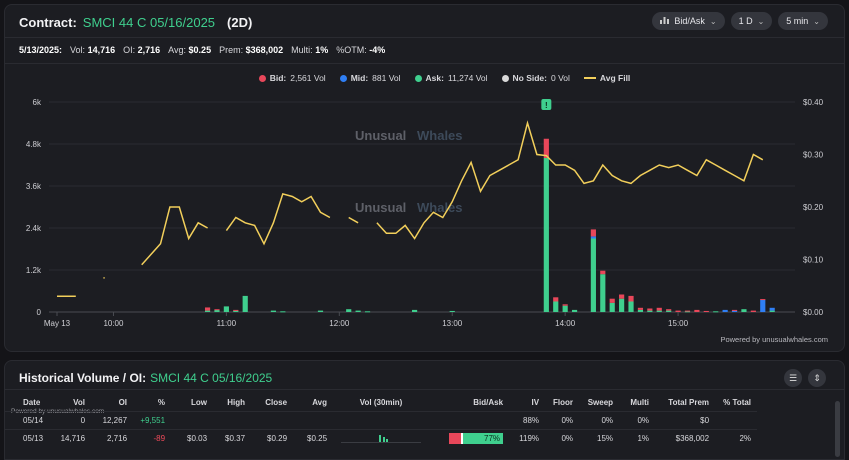 The height and width of the screenshot is (460, 849). Describe the element at coordinates (32, 403) in the screenshot. I see `col-date: Date` at that location.